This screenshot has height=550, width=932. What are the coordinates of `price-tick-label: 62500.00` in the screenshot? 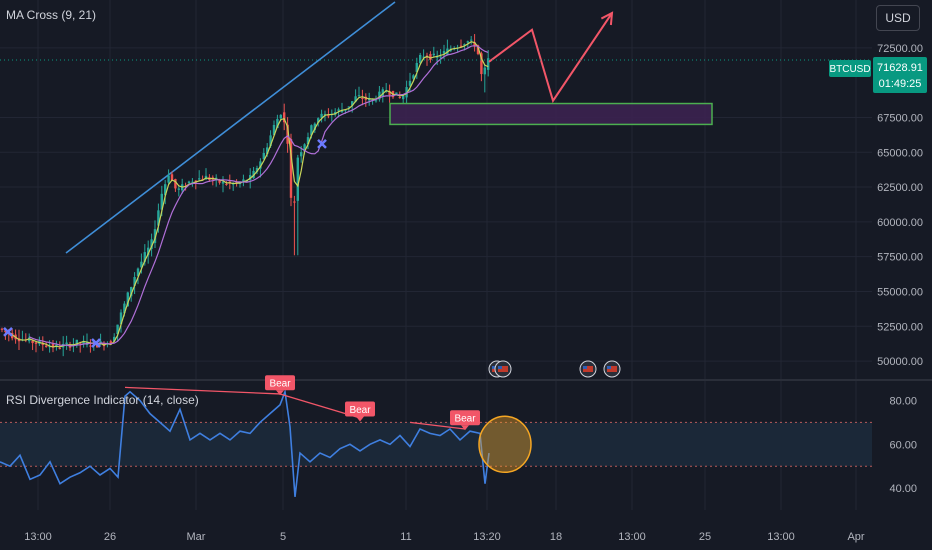 It's located at (900, 188).